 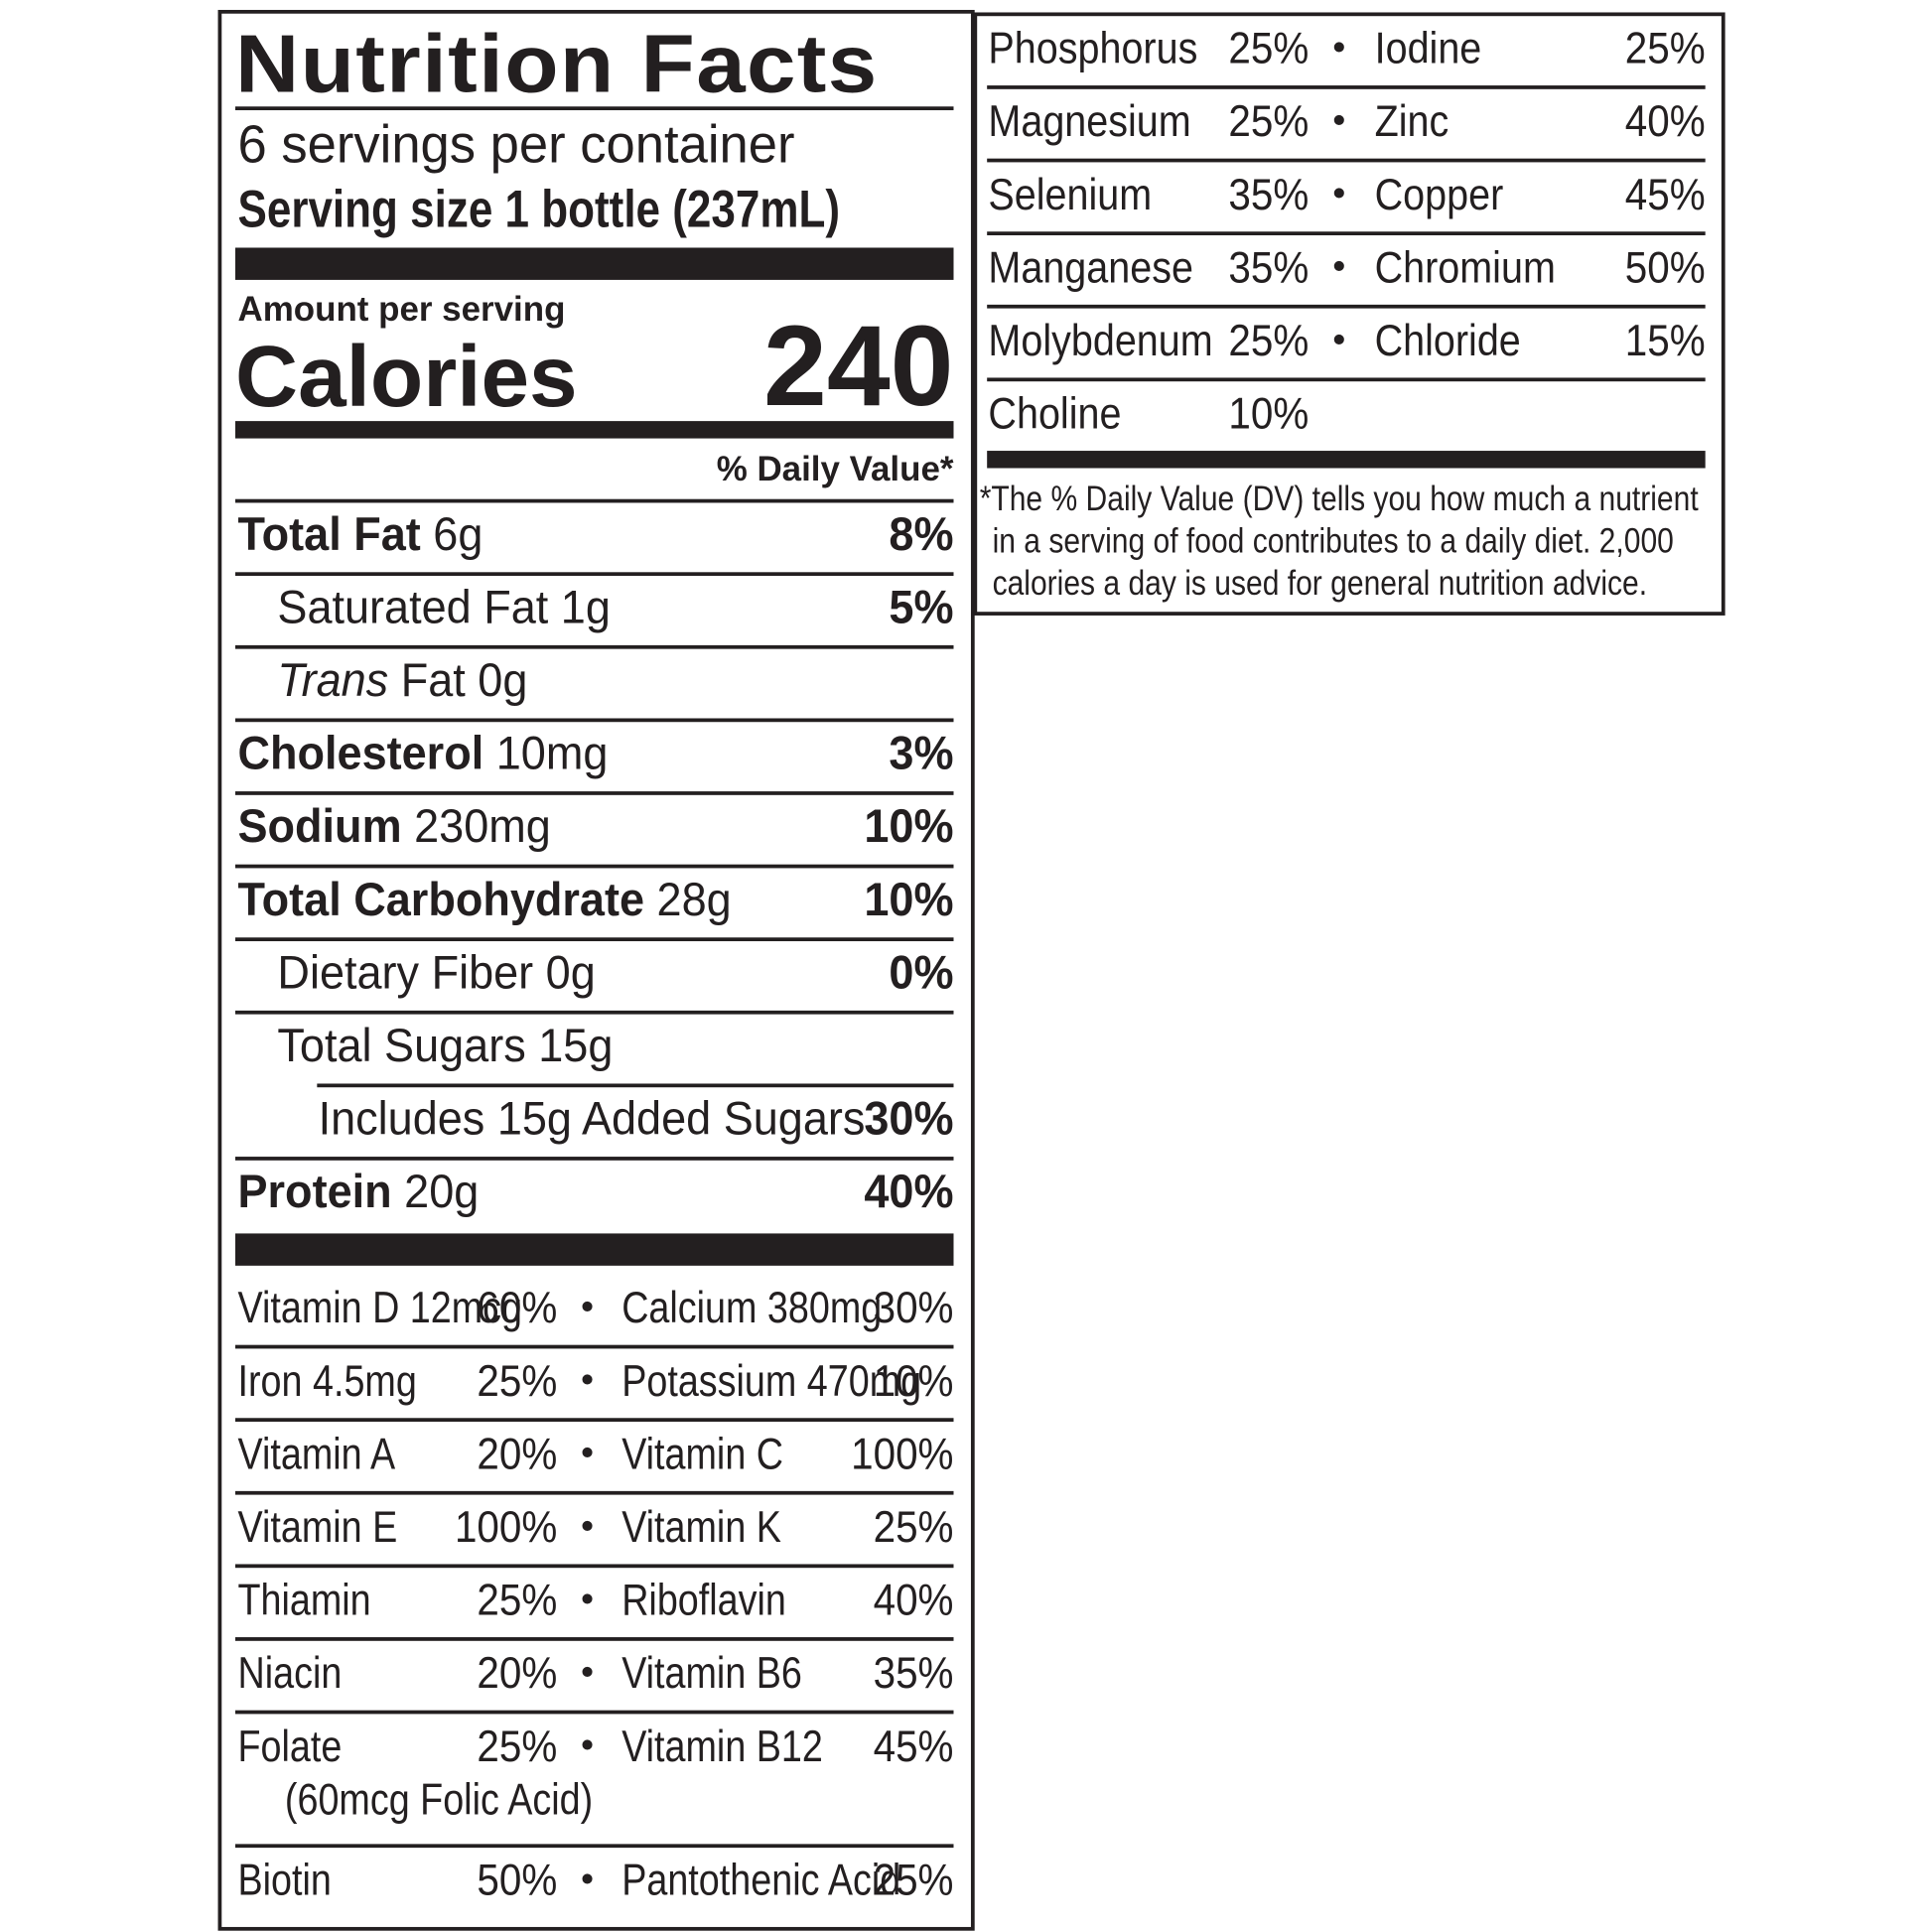 What do you see at coordinates (285, 1880) in the screenshot?
I see `vitamin-name: Biotin` at bounding box center [285, 1880].